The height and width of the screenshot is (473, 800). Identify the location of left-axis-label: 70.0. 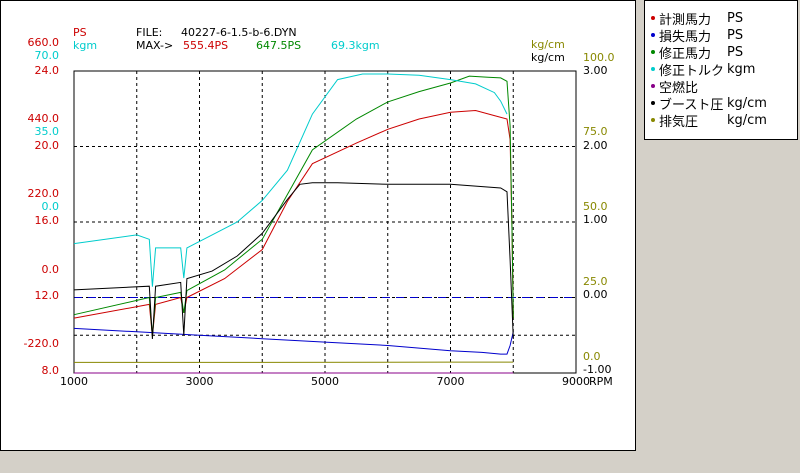
(47, 55).